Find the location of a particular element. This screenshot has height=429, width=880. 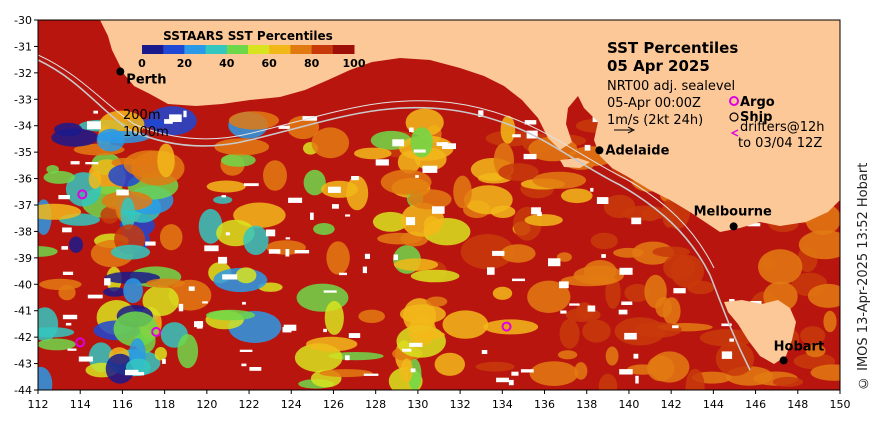

map-title: SST Percentiles is located at coordinates (672, 48).